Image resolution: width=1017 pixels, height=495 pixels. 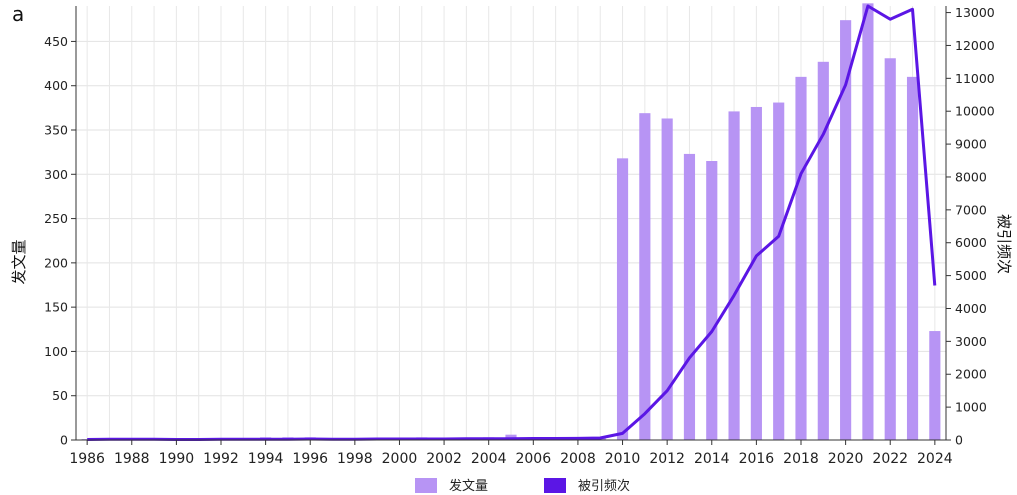 I want to click on y-tick-label-right: 5000, so click(x=971, y=275).